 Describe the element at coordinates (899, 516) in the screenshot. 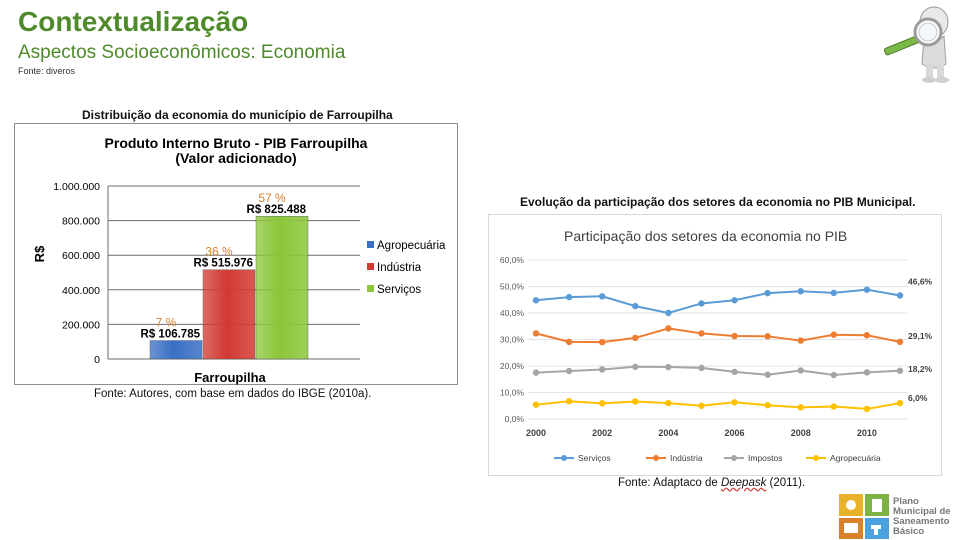

I see `pmsb-logo: Plano Municipal de Saneamento Básico` at that location.